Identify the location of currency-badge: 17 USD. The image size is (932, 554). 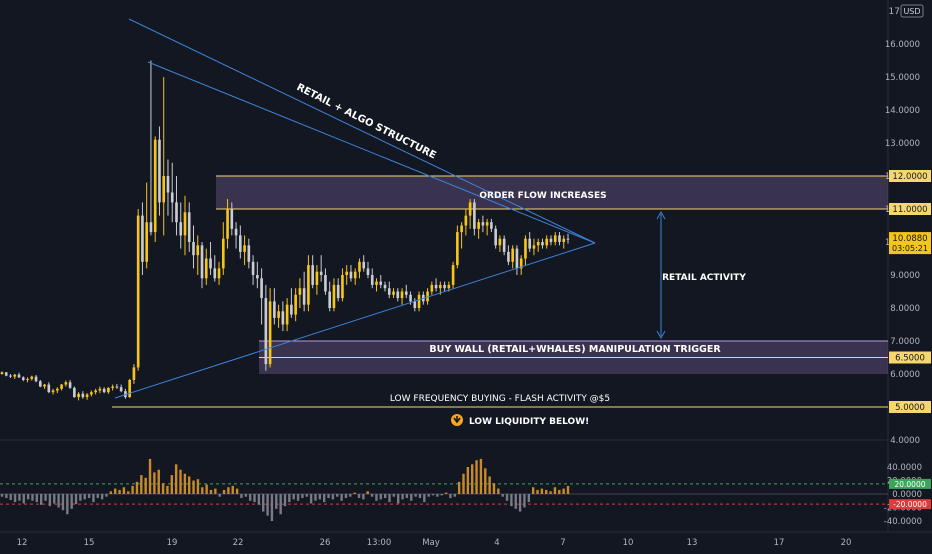
(906, 11).